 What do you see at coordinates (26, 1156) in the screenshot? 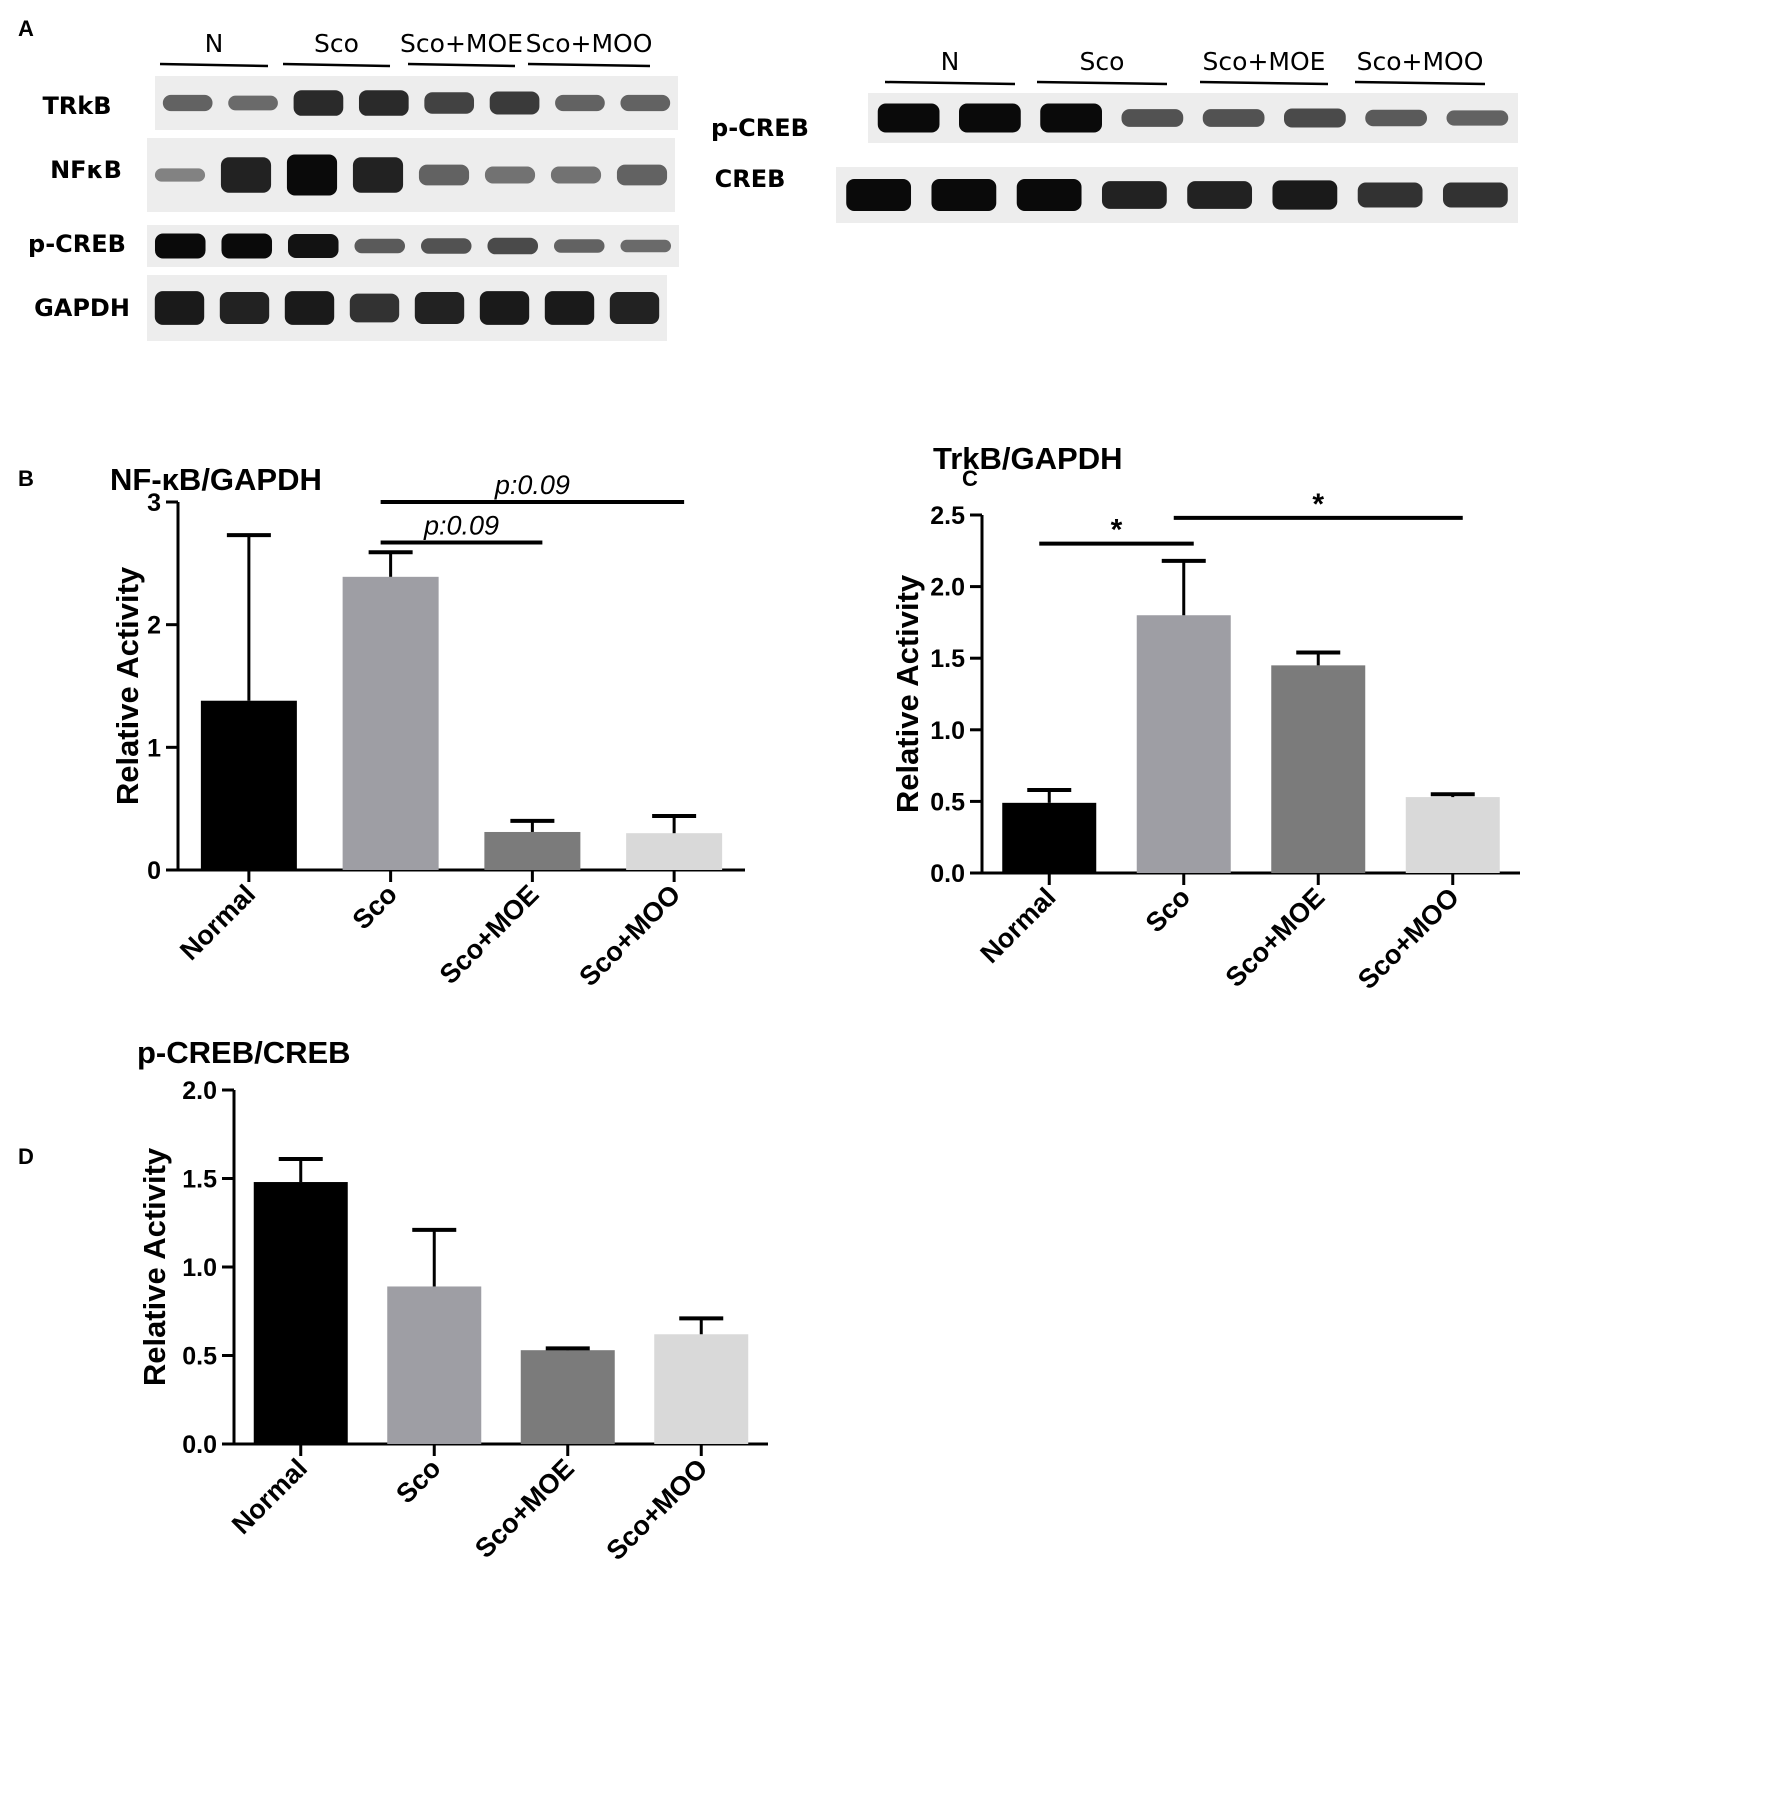
I see `panel-letter-d: D` at bounding box center [26, 1156].